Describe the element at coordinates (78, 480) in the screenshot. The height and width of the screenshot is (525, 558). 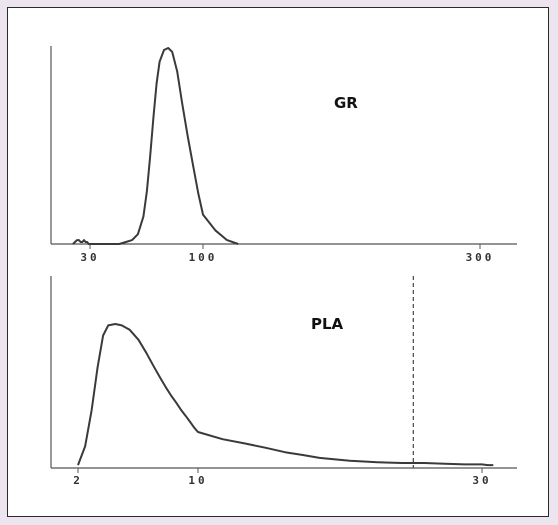
I see `panel-2-x-tick-label: 2` at that location.